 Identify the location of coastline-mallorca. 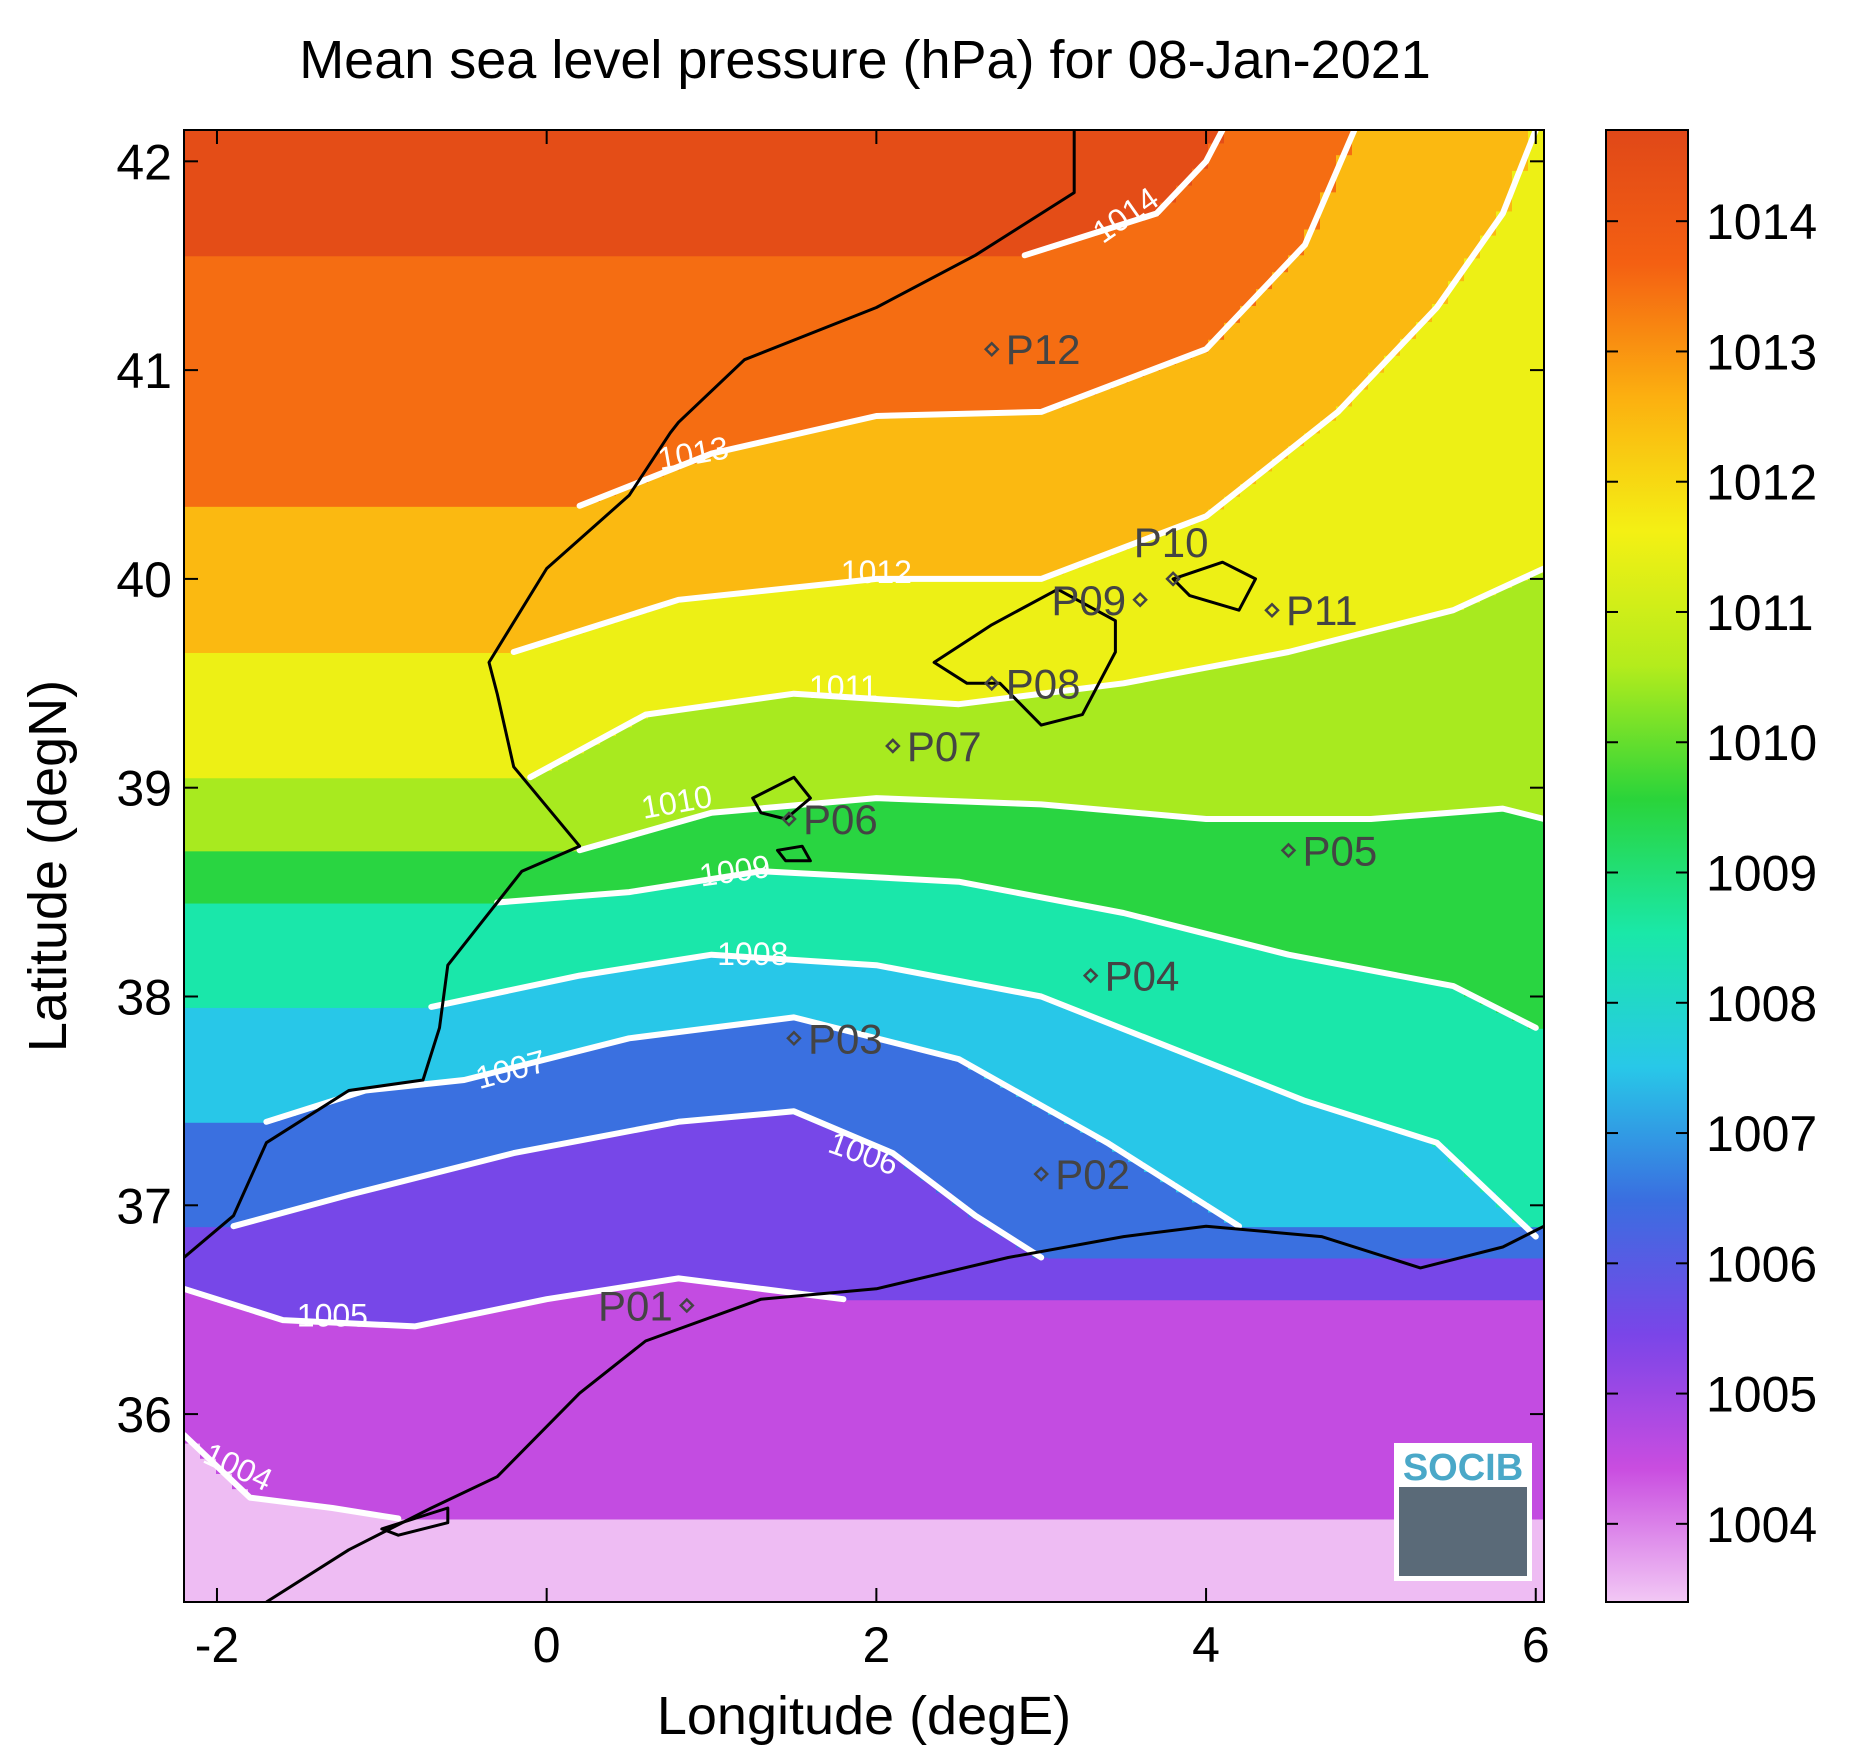
(1024, 657).